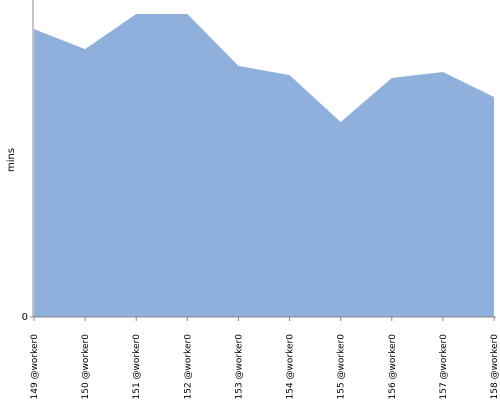 This screenshot has height=400, width=500. What do you see at coordinates (393, 367) in the screenshot?
I see `x-tick-label: #156 @worker0` at bounding box center [393, 367].